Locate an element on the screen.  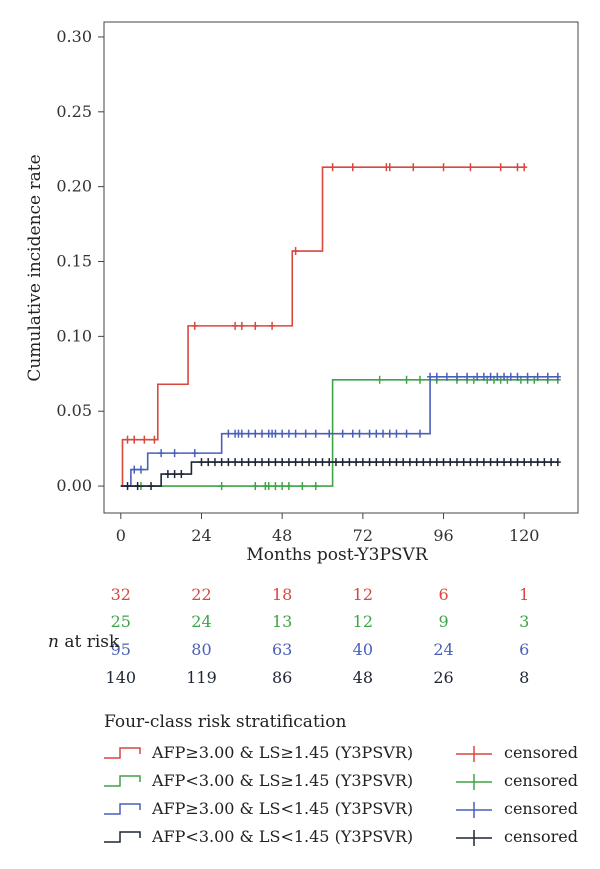
y-tick-label: 0.30 is located at coordinates (74, 36).